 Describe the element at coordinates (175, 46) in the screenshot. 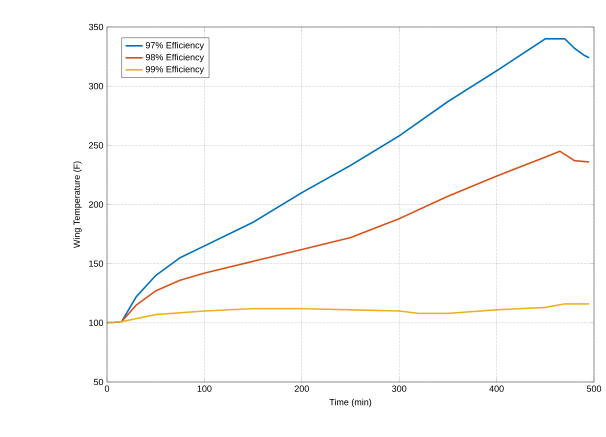

I see `legend-label: 97% Efficiency` at that location.